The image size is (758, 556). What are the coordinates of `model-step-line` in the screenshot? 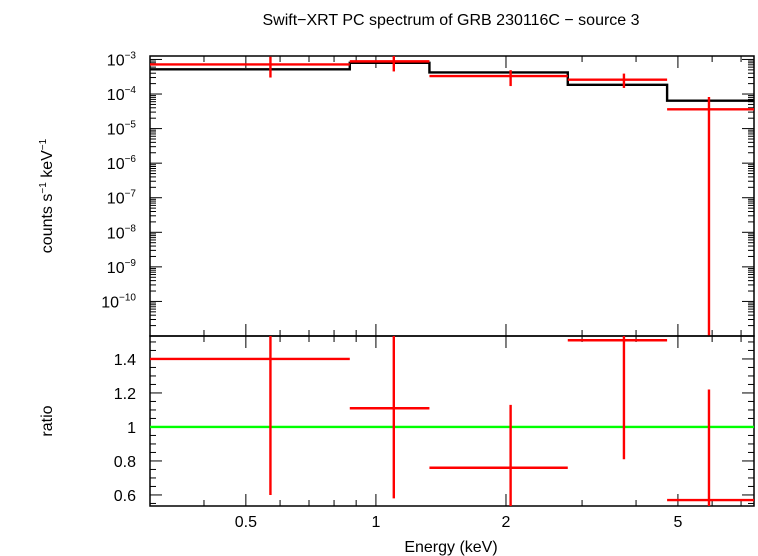 It's located at (452, 81).